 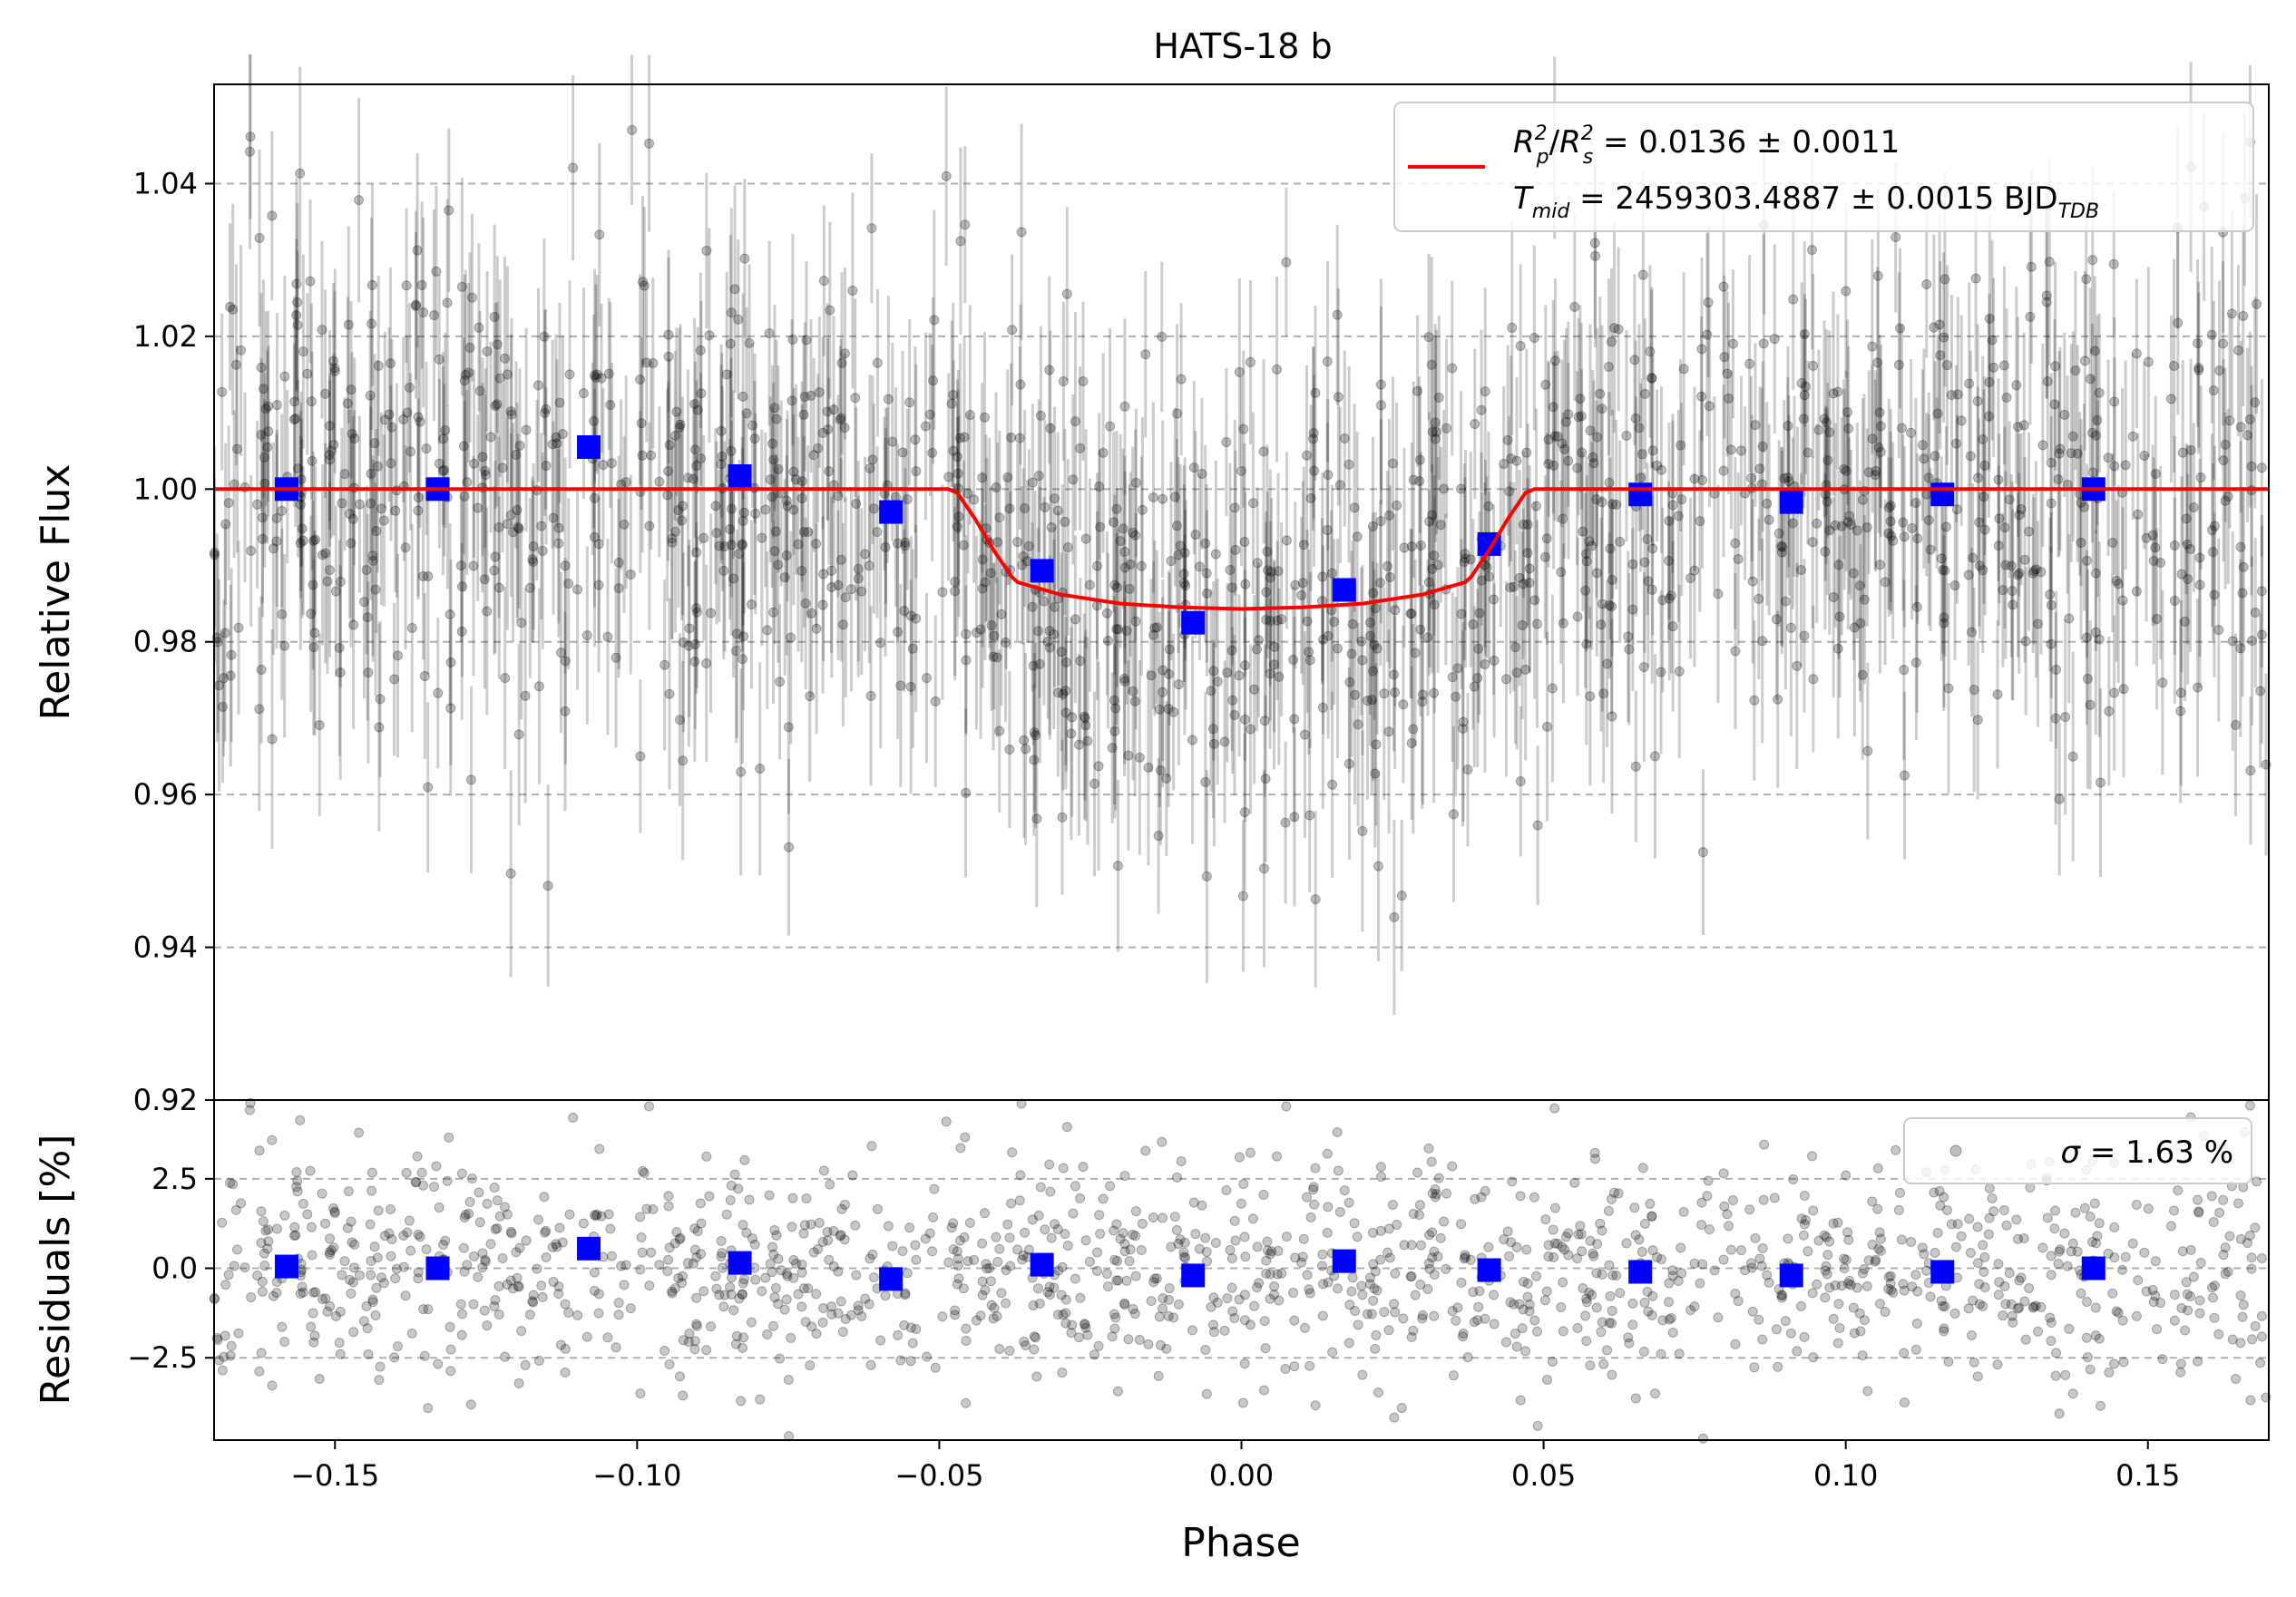 I want to click on top-binned-point, so click(x=1193, y=622).